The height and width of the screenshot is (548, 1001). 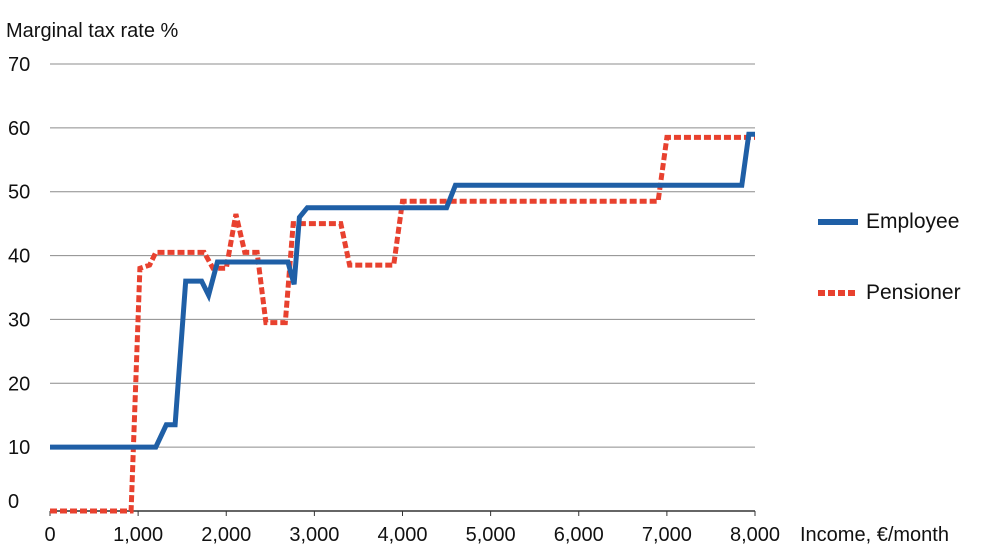 What do you see at coordinates (913, 221) in the screenshot?
I see `legend-label-employee: Employee` at bounding box center [913, 221].